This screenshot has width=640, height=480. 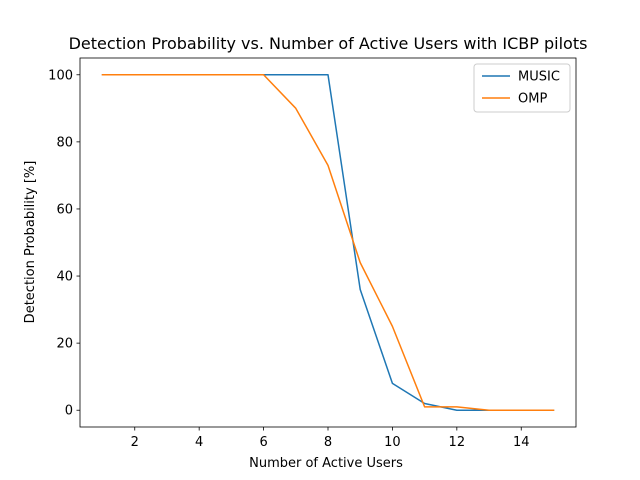 I want to click on legend-label-omp: OMP, so click(x=532, y=99).